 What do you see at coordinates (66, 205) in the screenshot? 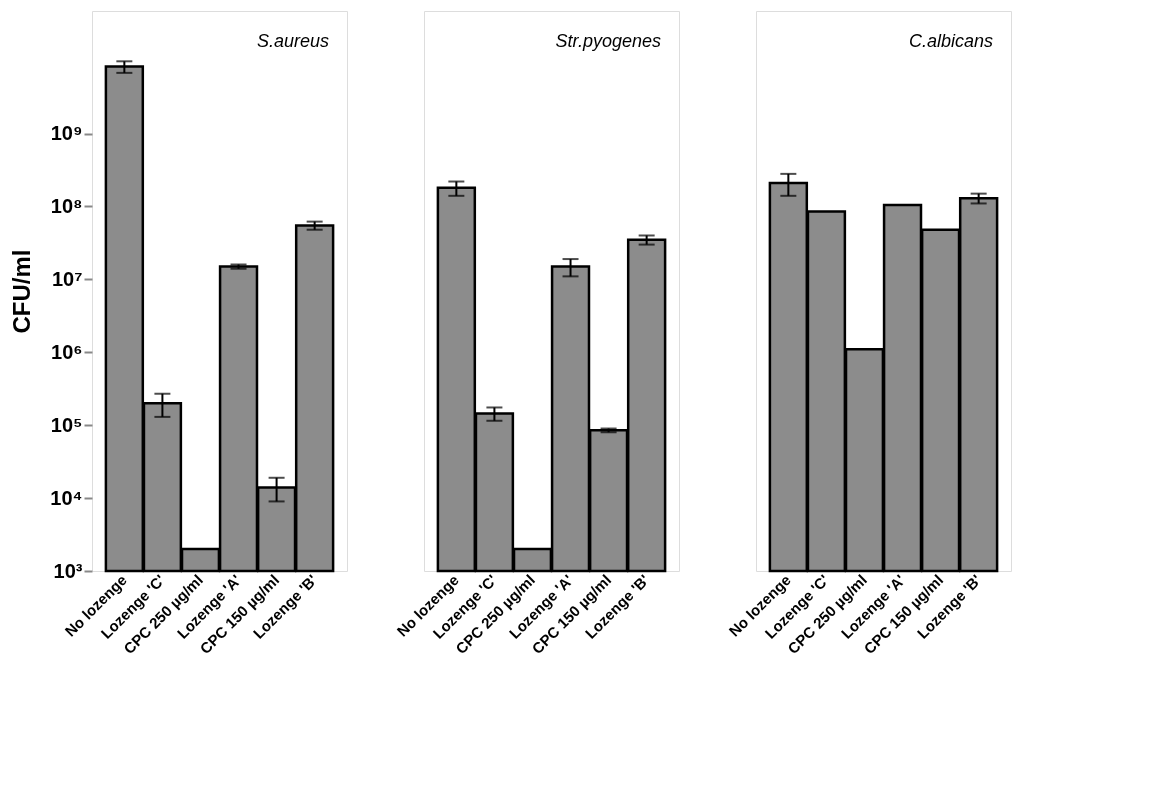
I see `y-tick-label: 10⁸` at bounding box center [66, 205].